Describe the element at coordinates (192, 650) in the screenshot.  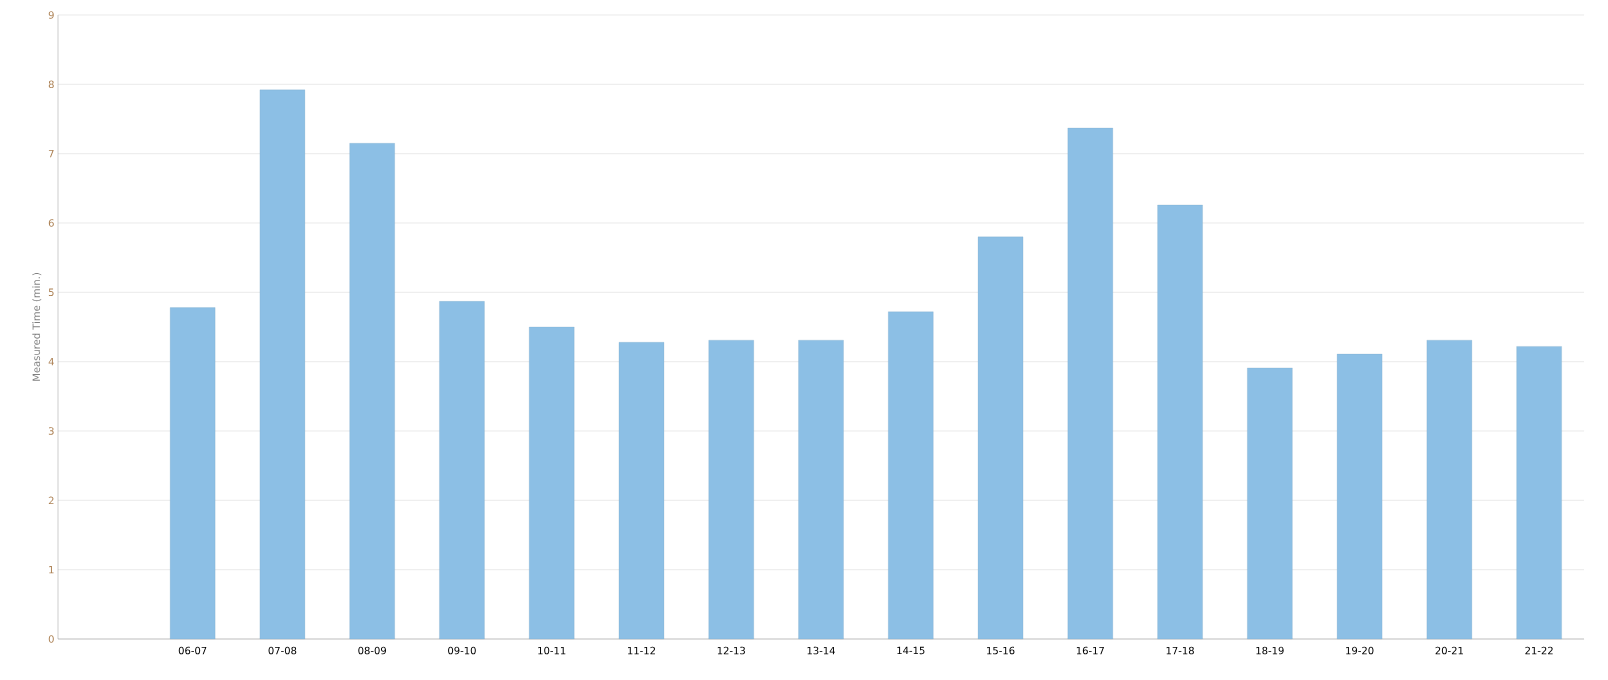
I see `x-tick-label: 06-07` at that location.